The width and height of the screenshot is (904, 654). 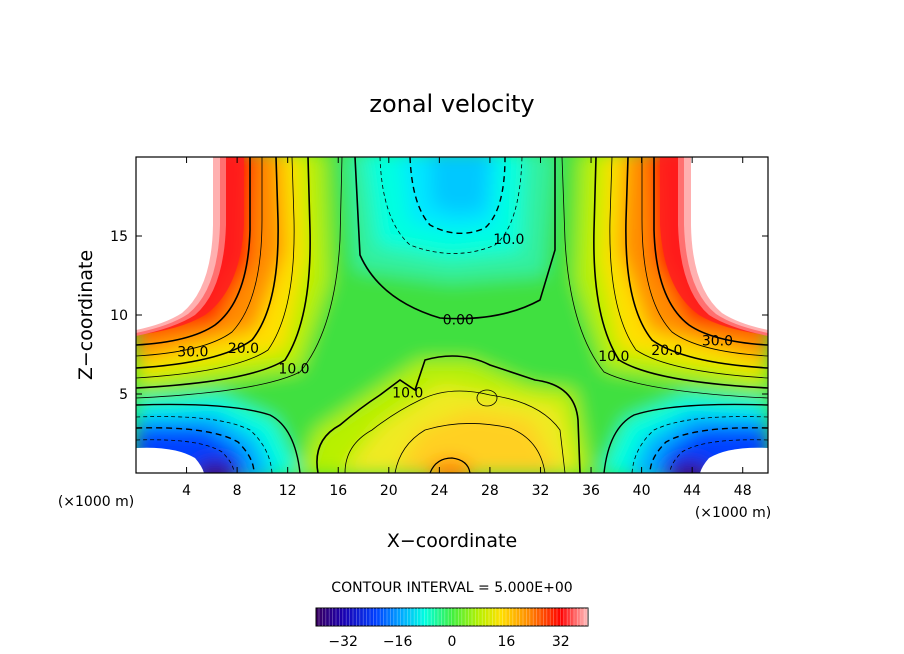 What do you see at coordinates (591, 491) in the screenshot?
I see `x-tick-label: 36` at bounding box center [591, 491].